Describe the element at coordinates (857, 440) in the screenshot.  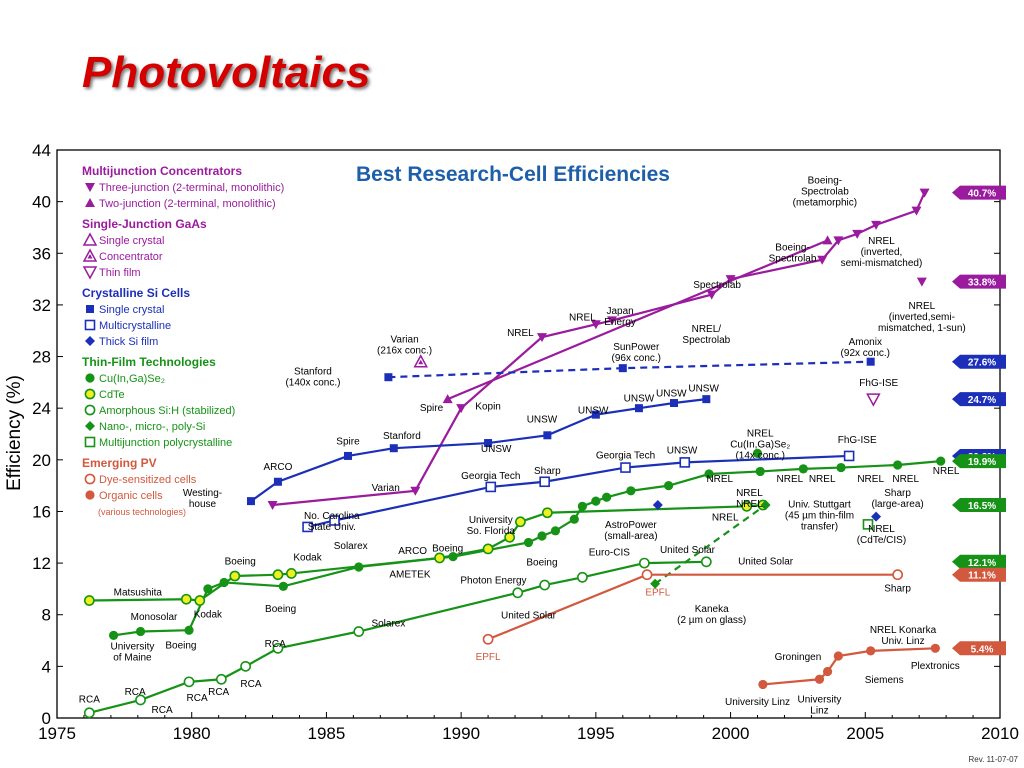
I see `annotation: FhG-ISE` at that location.